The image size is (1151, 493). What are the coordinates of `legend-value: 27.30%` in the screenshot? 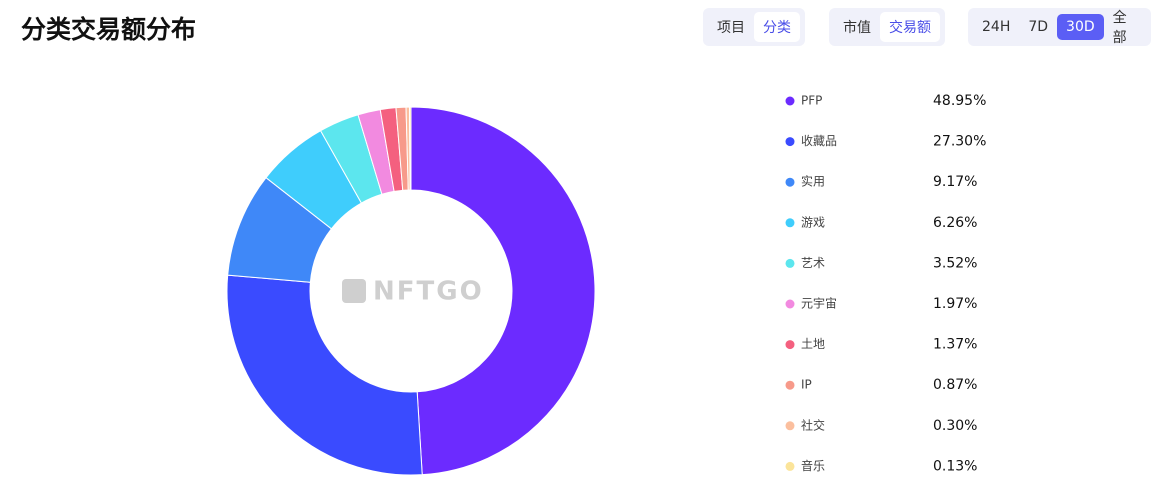 It's located at (959, 142).